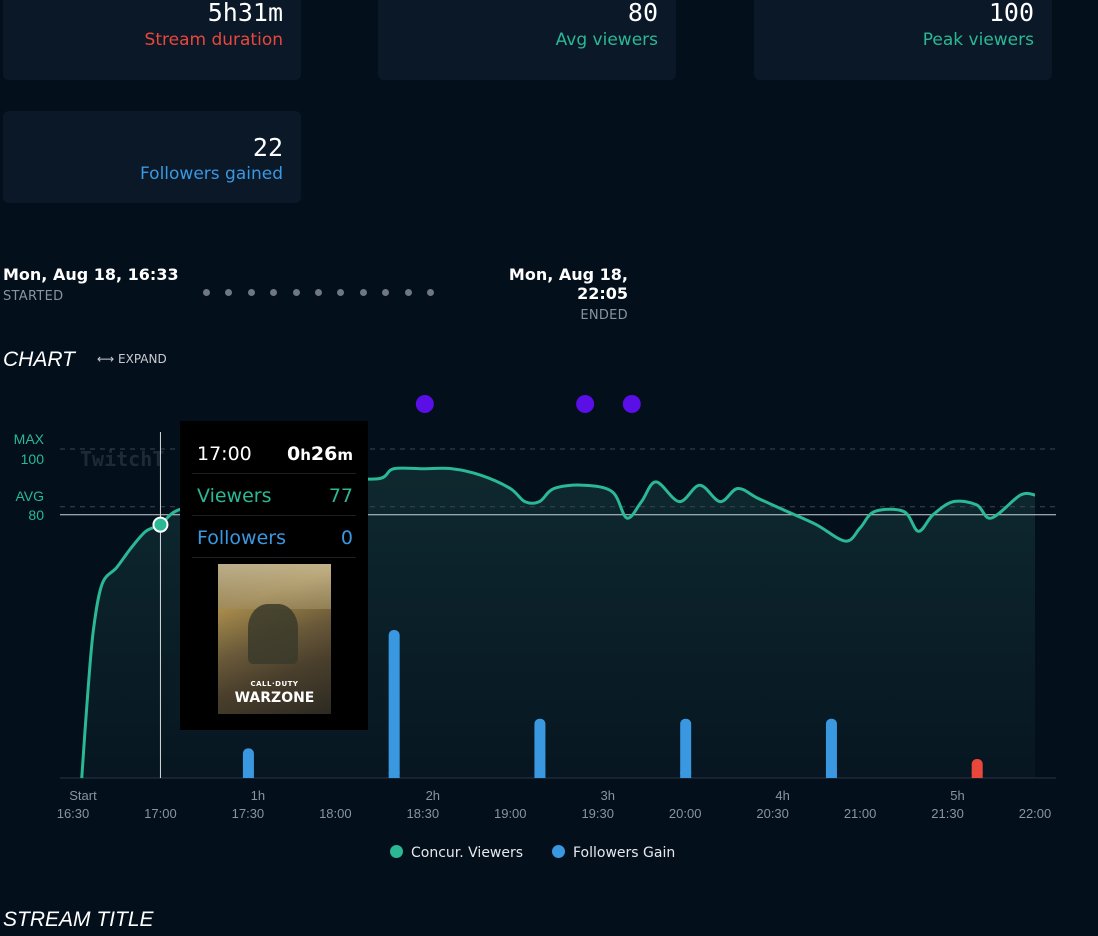 The width and height of the screenshot is (1098, 936). What do you see at coordinates (604, 315) in the screenshot?
I see `end-label: ENDED` at bounding box center [604, 315].